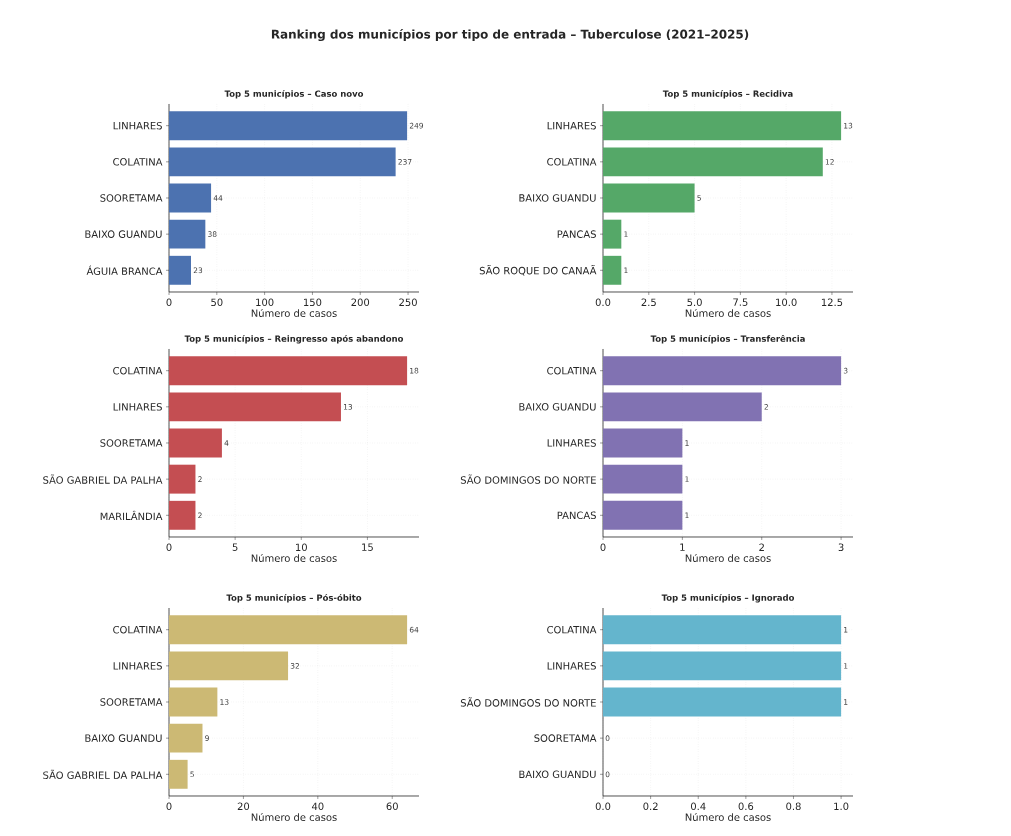 The width and height of the screenshot is (1011, 836). Describe the element at coordinates (392, 806) in the screenshot. I see `x-tick-label: 60` at that location.